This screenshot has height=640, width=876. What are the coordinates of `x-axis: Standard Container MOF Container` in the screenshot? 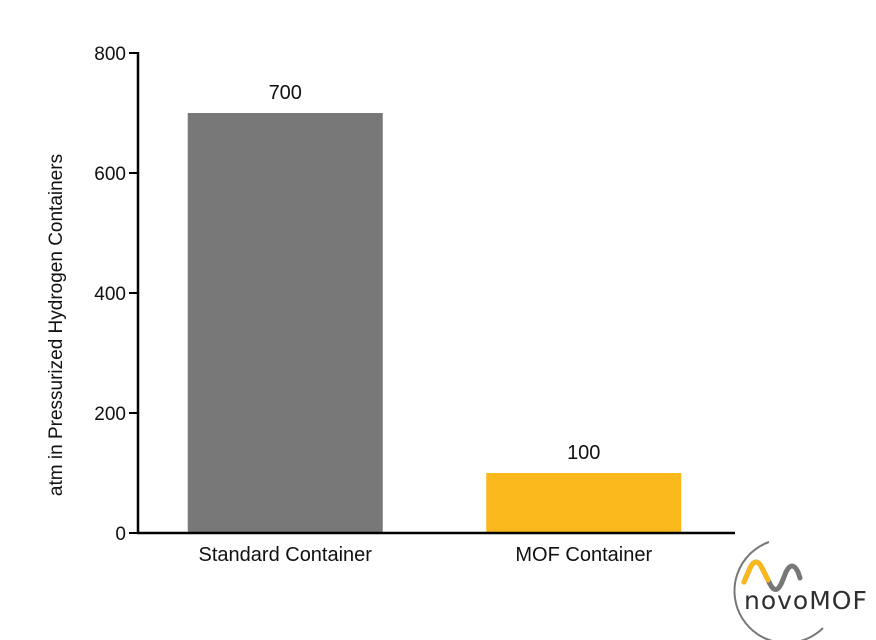 It's located at (436, 548).